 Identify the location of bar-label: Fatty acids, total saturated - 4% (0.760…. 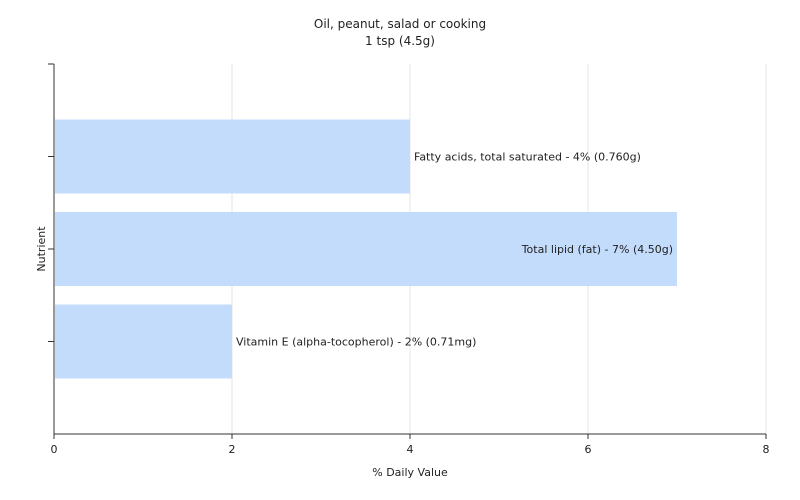
(527, 157).